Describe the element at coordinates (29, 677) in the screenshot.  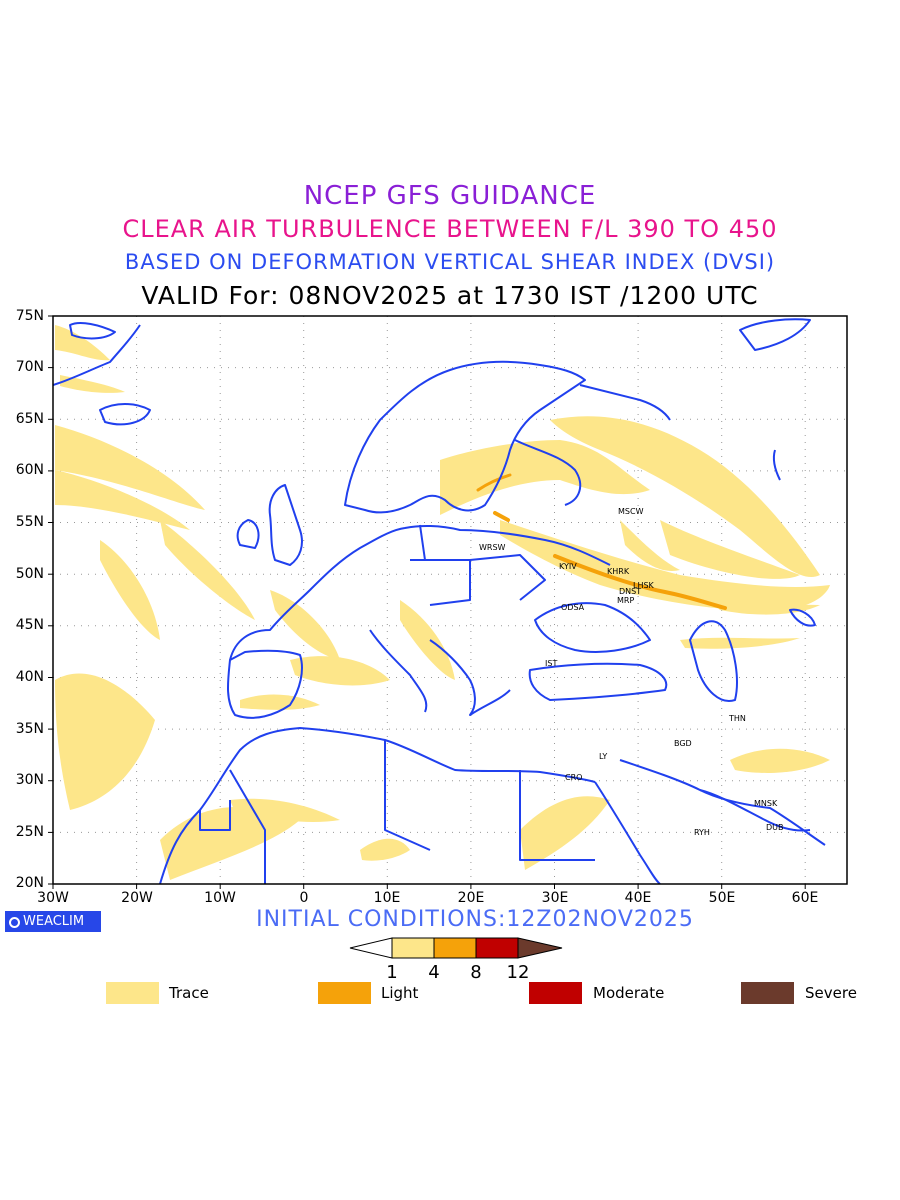
I see `lat-label: 40N` at that location.